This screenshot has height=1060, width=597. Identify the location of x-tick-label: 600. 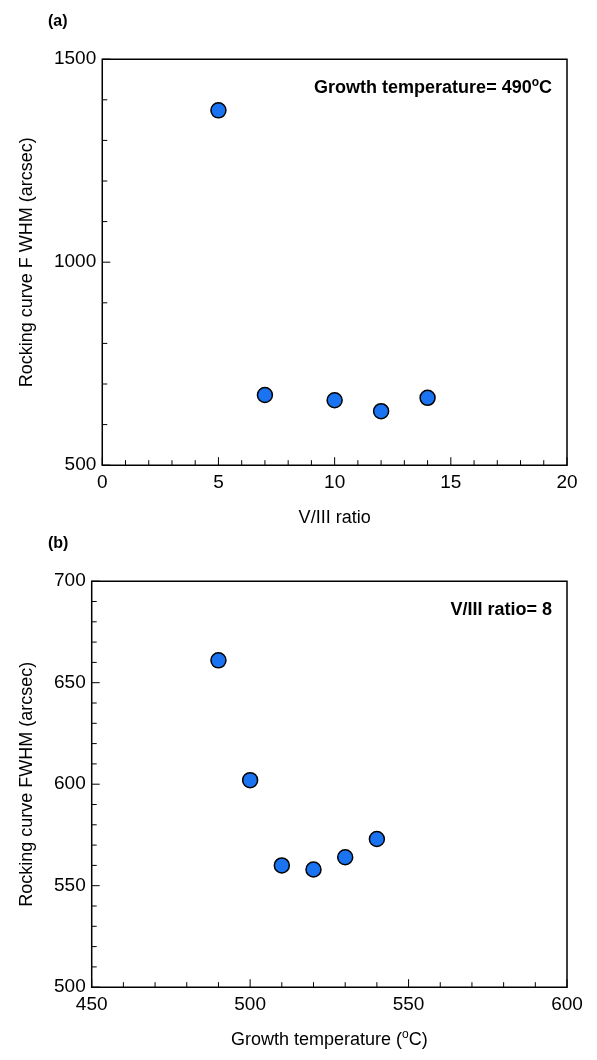
(567, 1003).